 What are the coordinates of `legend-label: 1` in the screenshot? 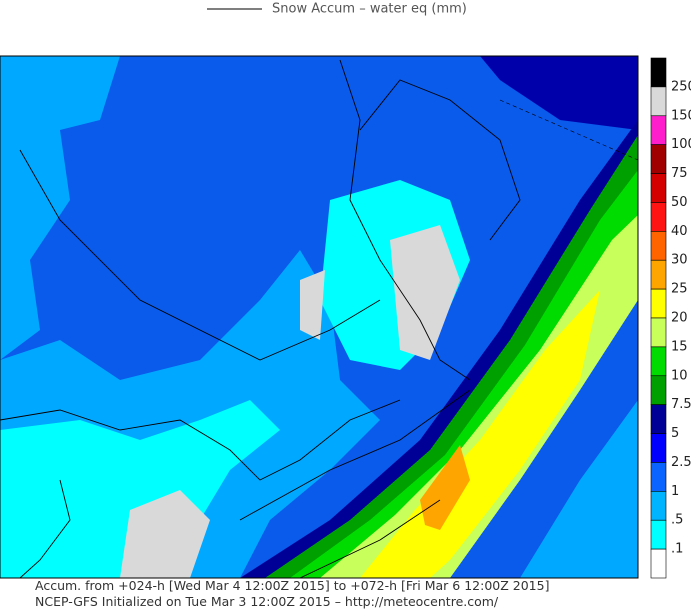 It's located at (675, 491).